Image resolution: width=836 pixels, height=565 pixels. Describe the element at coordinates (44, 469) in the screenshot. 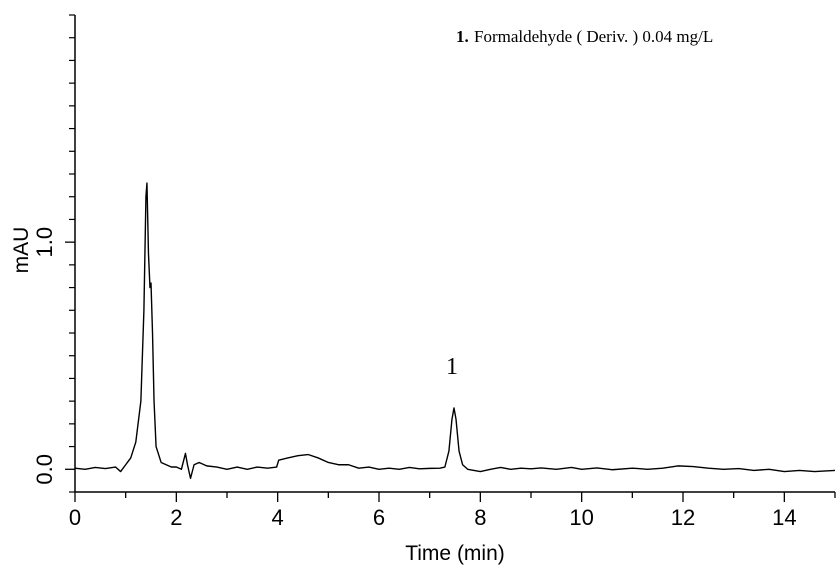

I see `y-tick-label: 0.0` at that location.